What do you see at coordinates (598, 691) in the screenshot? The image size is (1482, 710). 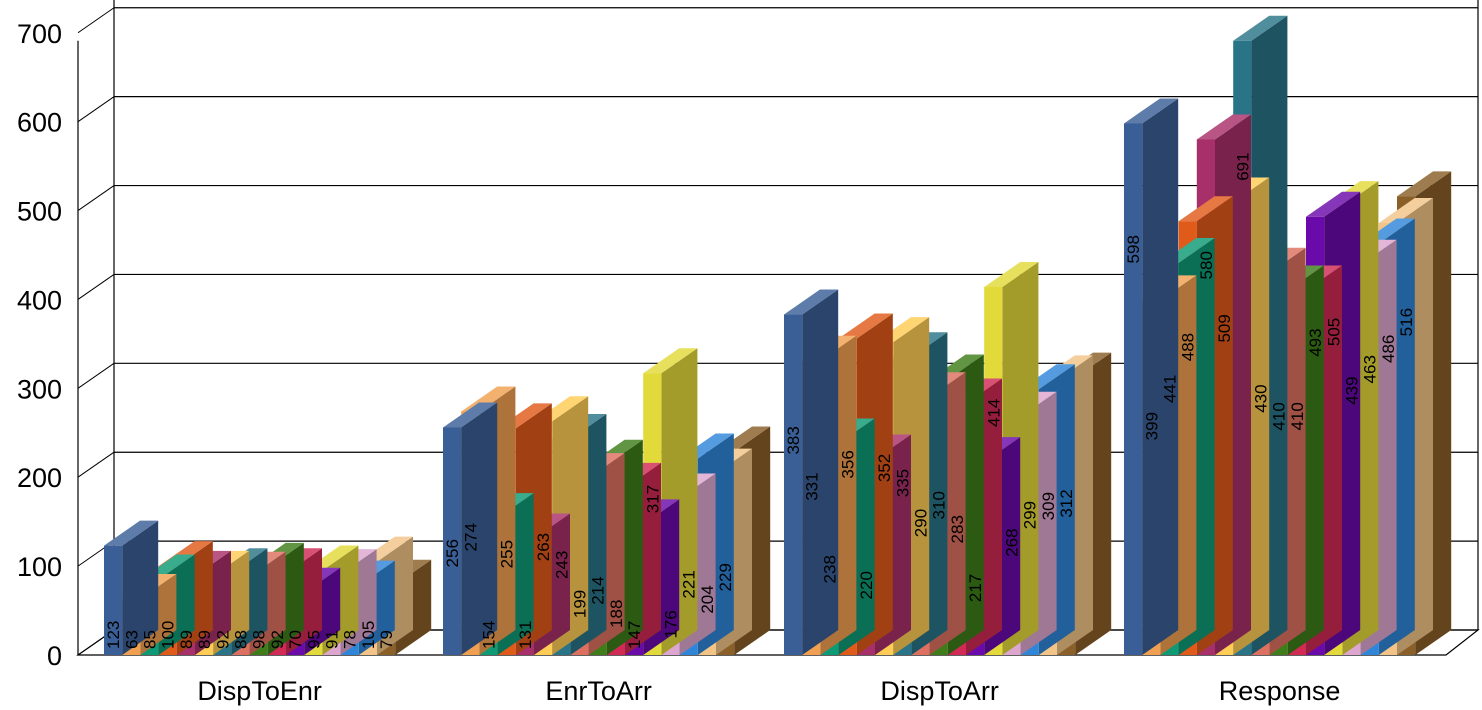 I see `x-tick-label: EnrToArr` at bounding box center [598, 691].